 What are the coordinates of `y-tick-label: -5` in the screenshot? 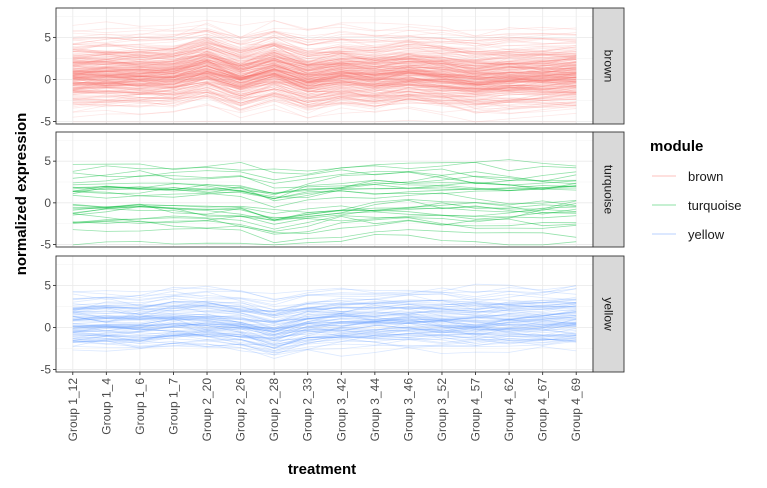 It's located at (45, 121).